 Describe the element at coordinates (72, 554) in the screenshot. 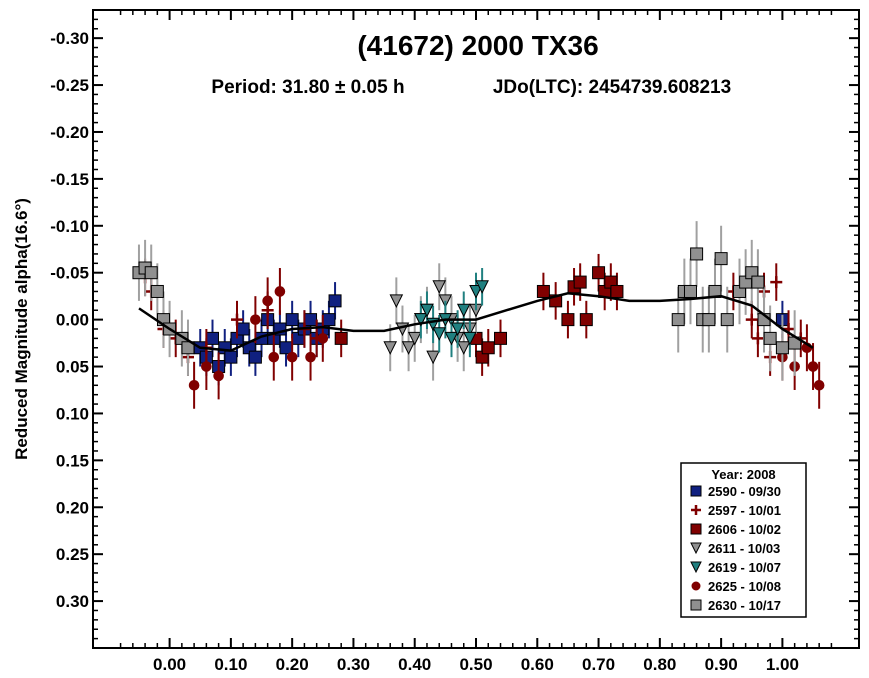

I see `y-tick-label: 0.25` at that location.